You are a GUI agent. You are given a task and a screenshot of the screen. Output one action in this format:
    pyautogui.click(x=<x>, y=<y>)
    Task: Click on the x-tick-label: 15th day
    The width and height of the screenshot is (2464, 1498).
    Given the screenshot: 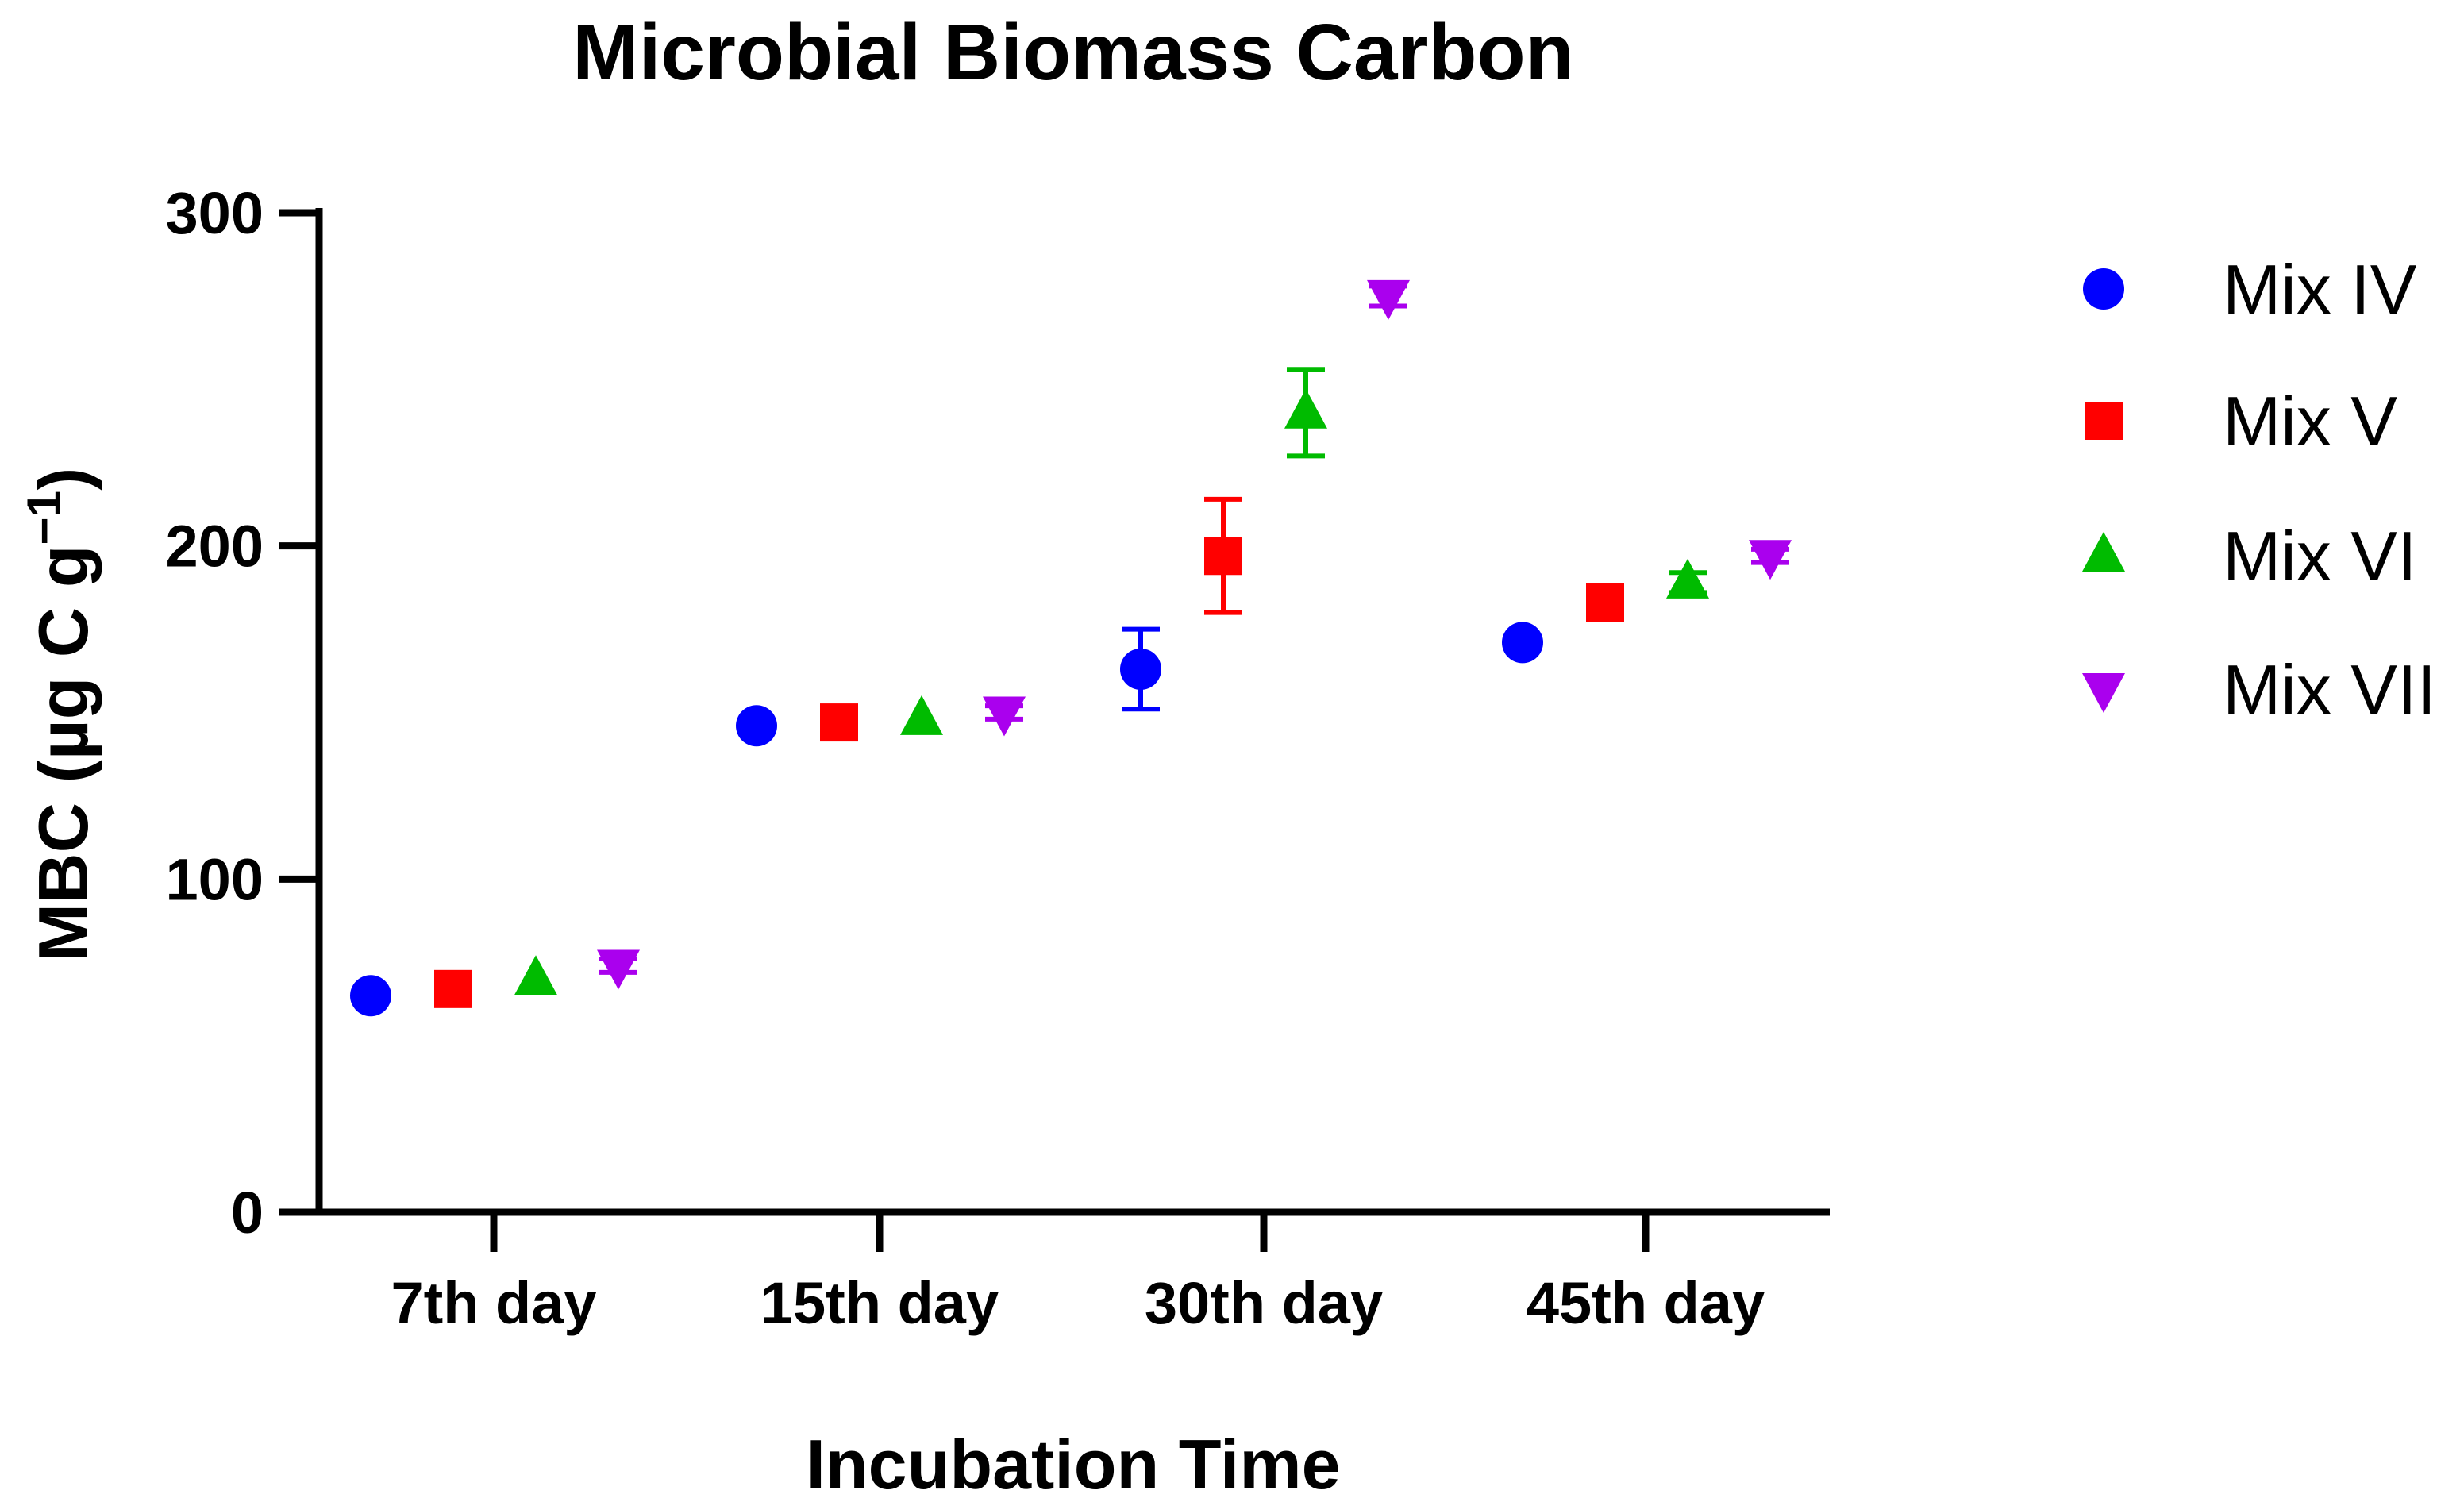 What is the action you would take?
    pyautogui.click(x=879, y=1303)
    